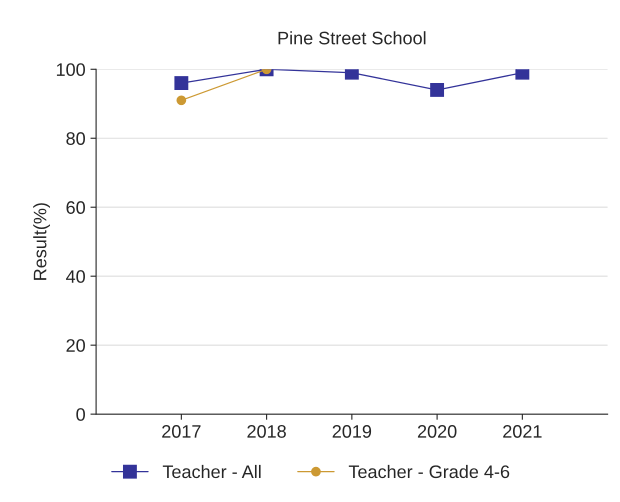 This screenshot has height=502, width=620. I want to click on legend-label: Teacher - Grade 4-6, so click(429, 471).